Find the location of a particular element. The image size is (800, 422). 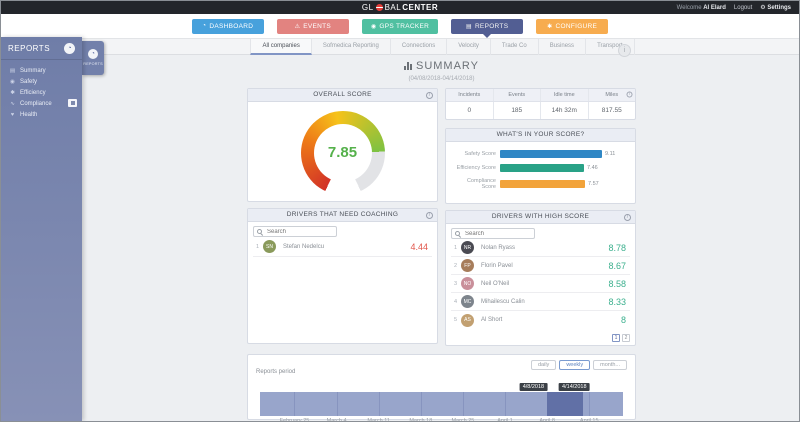

sidebar-item-summary: ▤ Summary is located at coordinates (27, 70).